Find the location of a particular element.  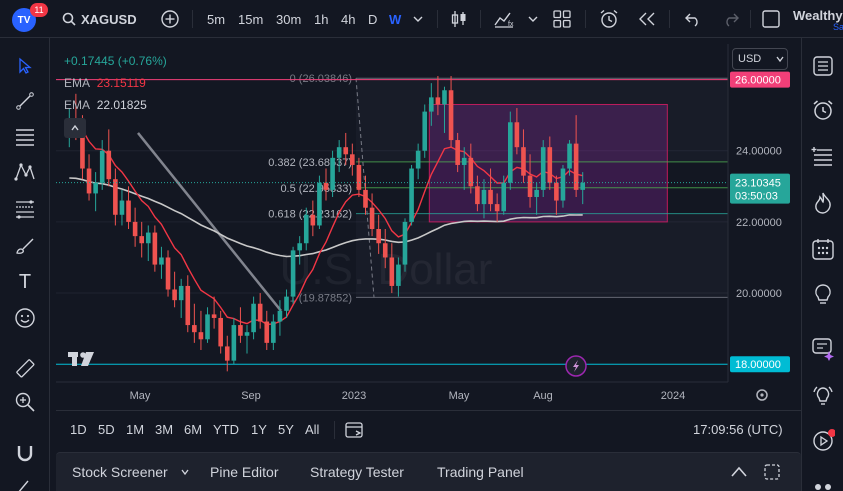

broadcast-icon is located at coordinates (823, 441).